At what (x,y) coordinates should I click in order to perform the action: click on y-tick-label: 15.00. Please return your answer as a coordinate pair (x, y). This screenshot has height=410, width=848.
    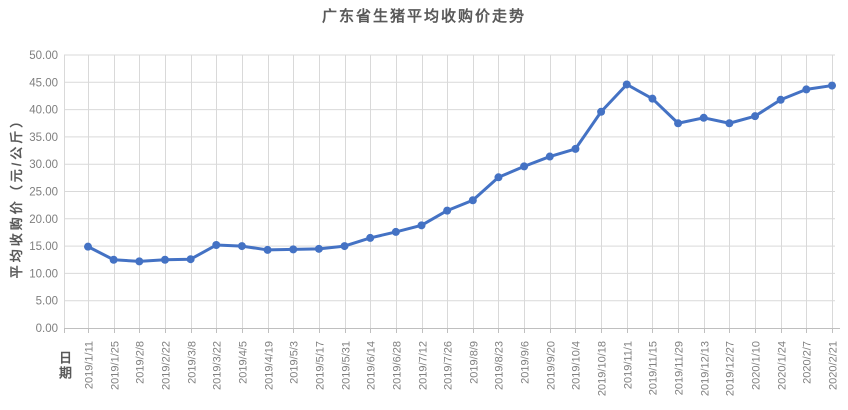
    Looking at the image, I should click on (43, 247).